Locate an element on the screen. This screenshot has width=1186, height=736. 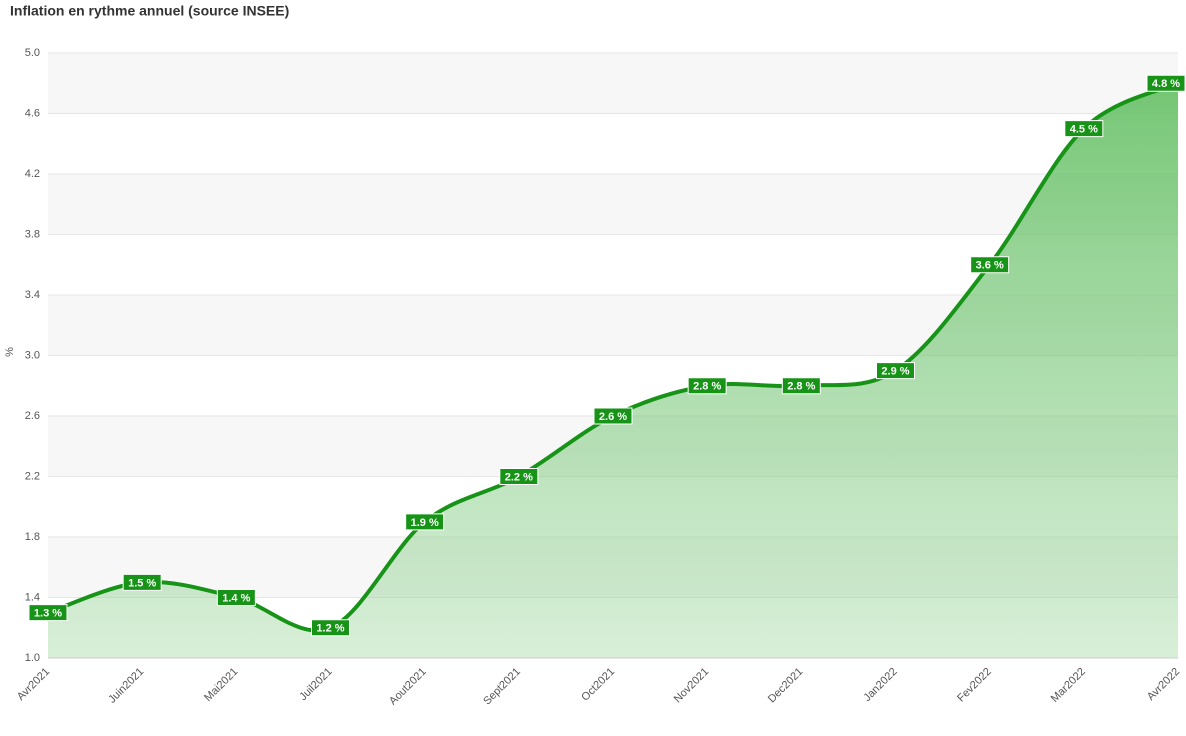
x-tick-label: Juil2021 is located at coordinates (315, 684).